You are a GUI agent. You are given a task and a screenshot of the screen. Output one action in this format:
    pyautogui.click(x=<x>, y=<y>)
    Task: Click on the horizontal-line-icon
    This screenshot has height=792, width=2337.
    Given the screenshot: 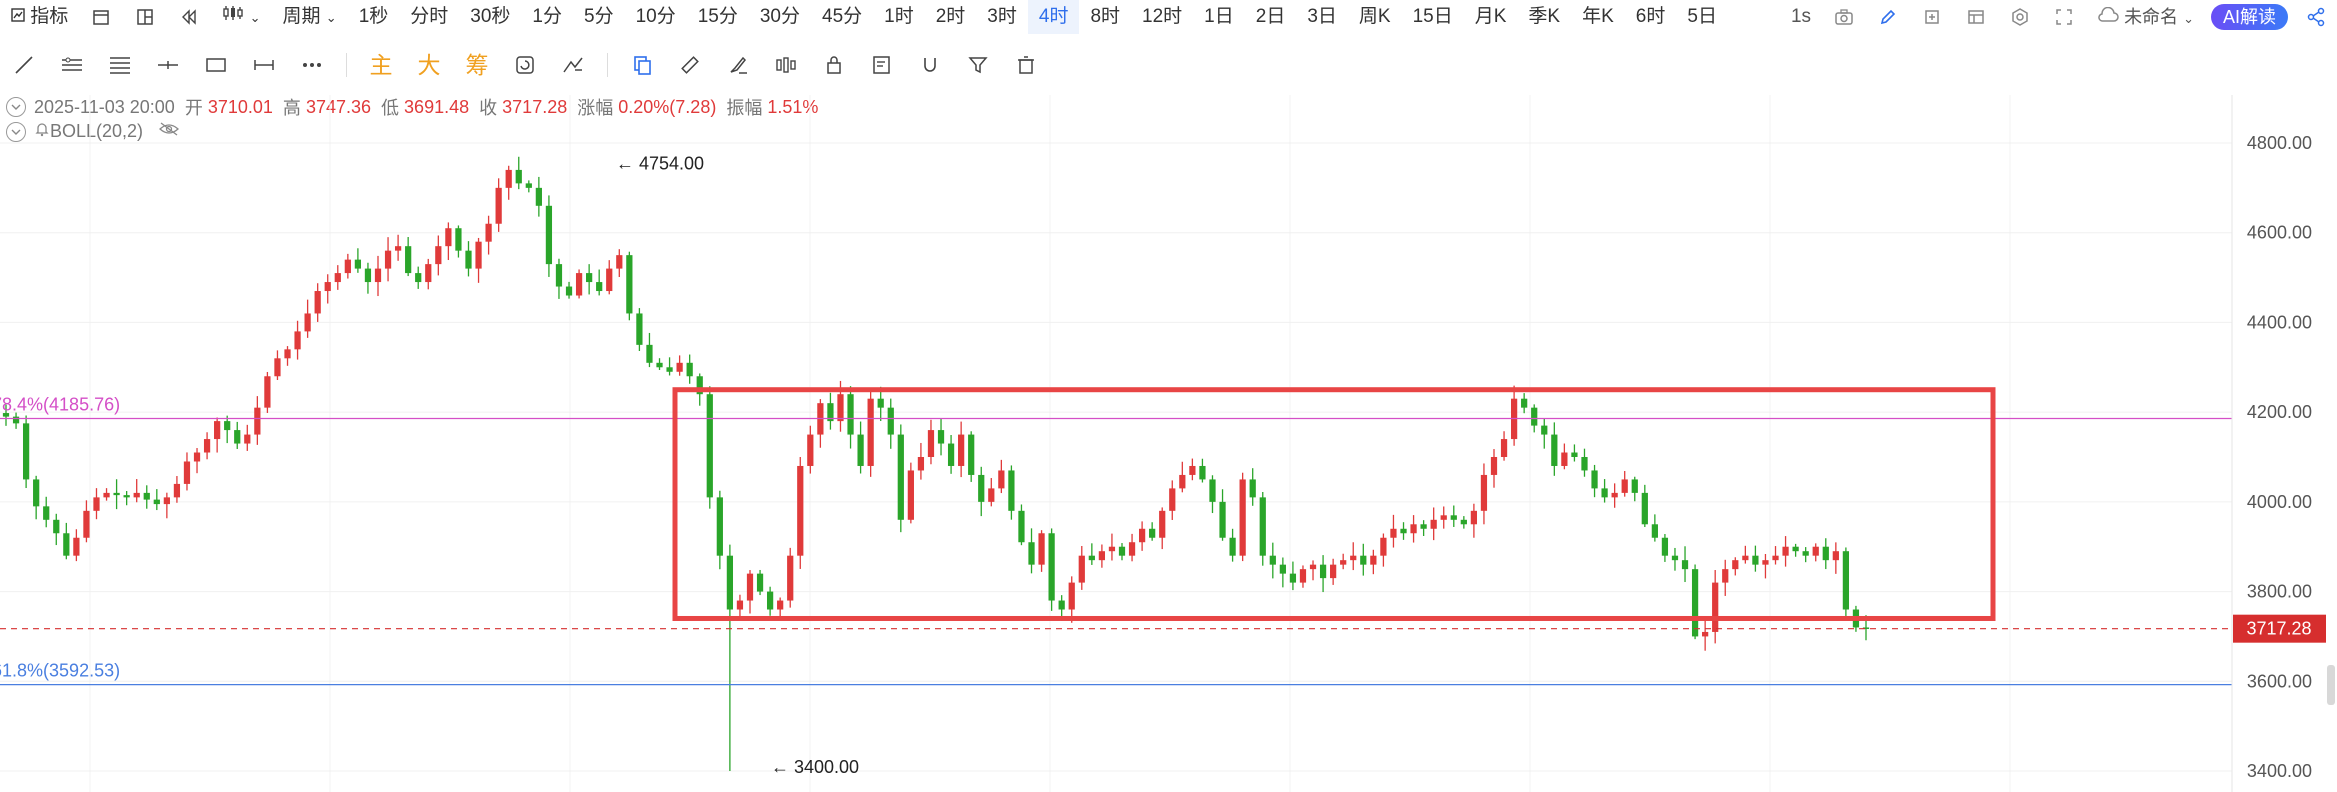 What is the action you would take?
    pyautogui.click(x=168, y=65)
    